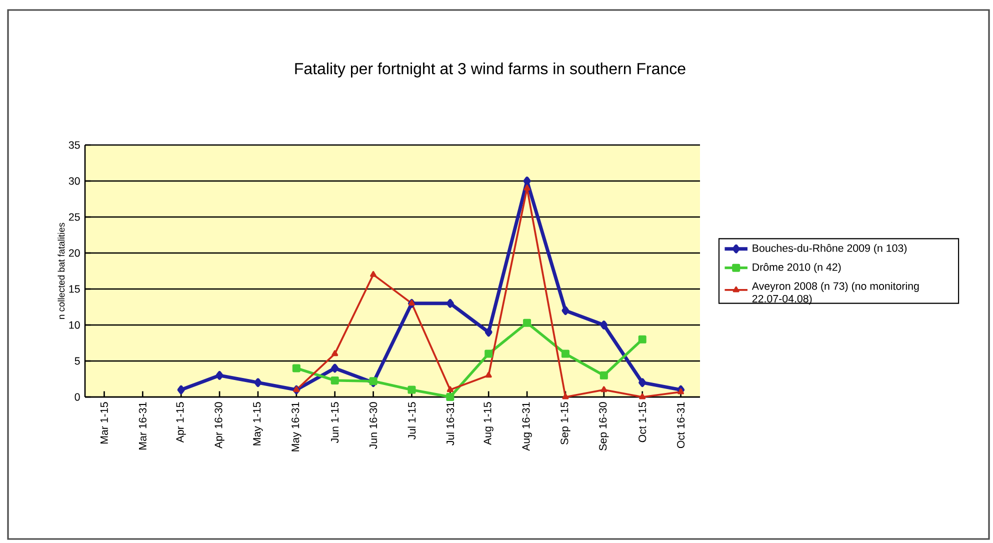 Image resolution: width=993 pixels, height=543 pixels. Describe the element at coordinates (77, 361) in the screenshot. I see `y-tick-label: 5` at that location.